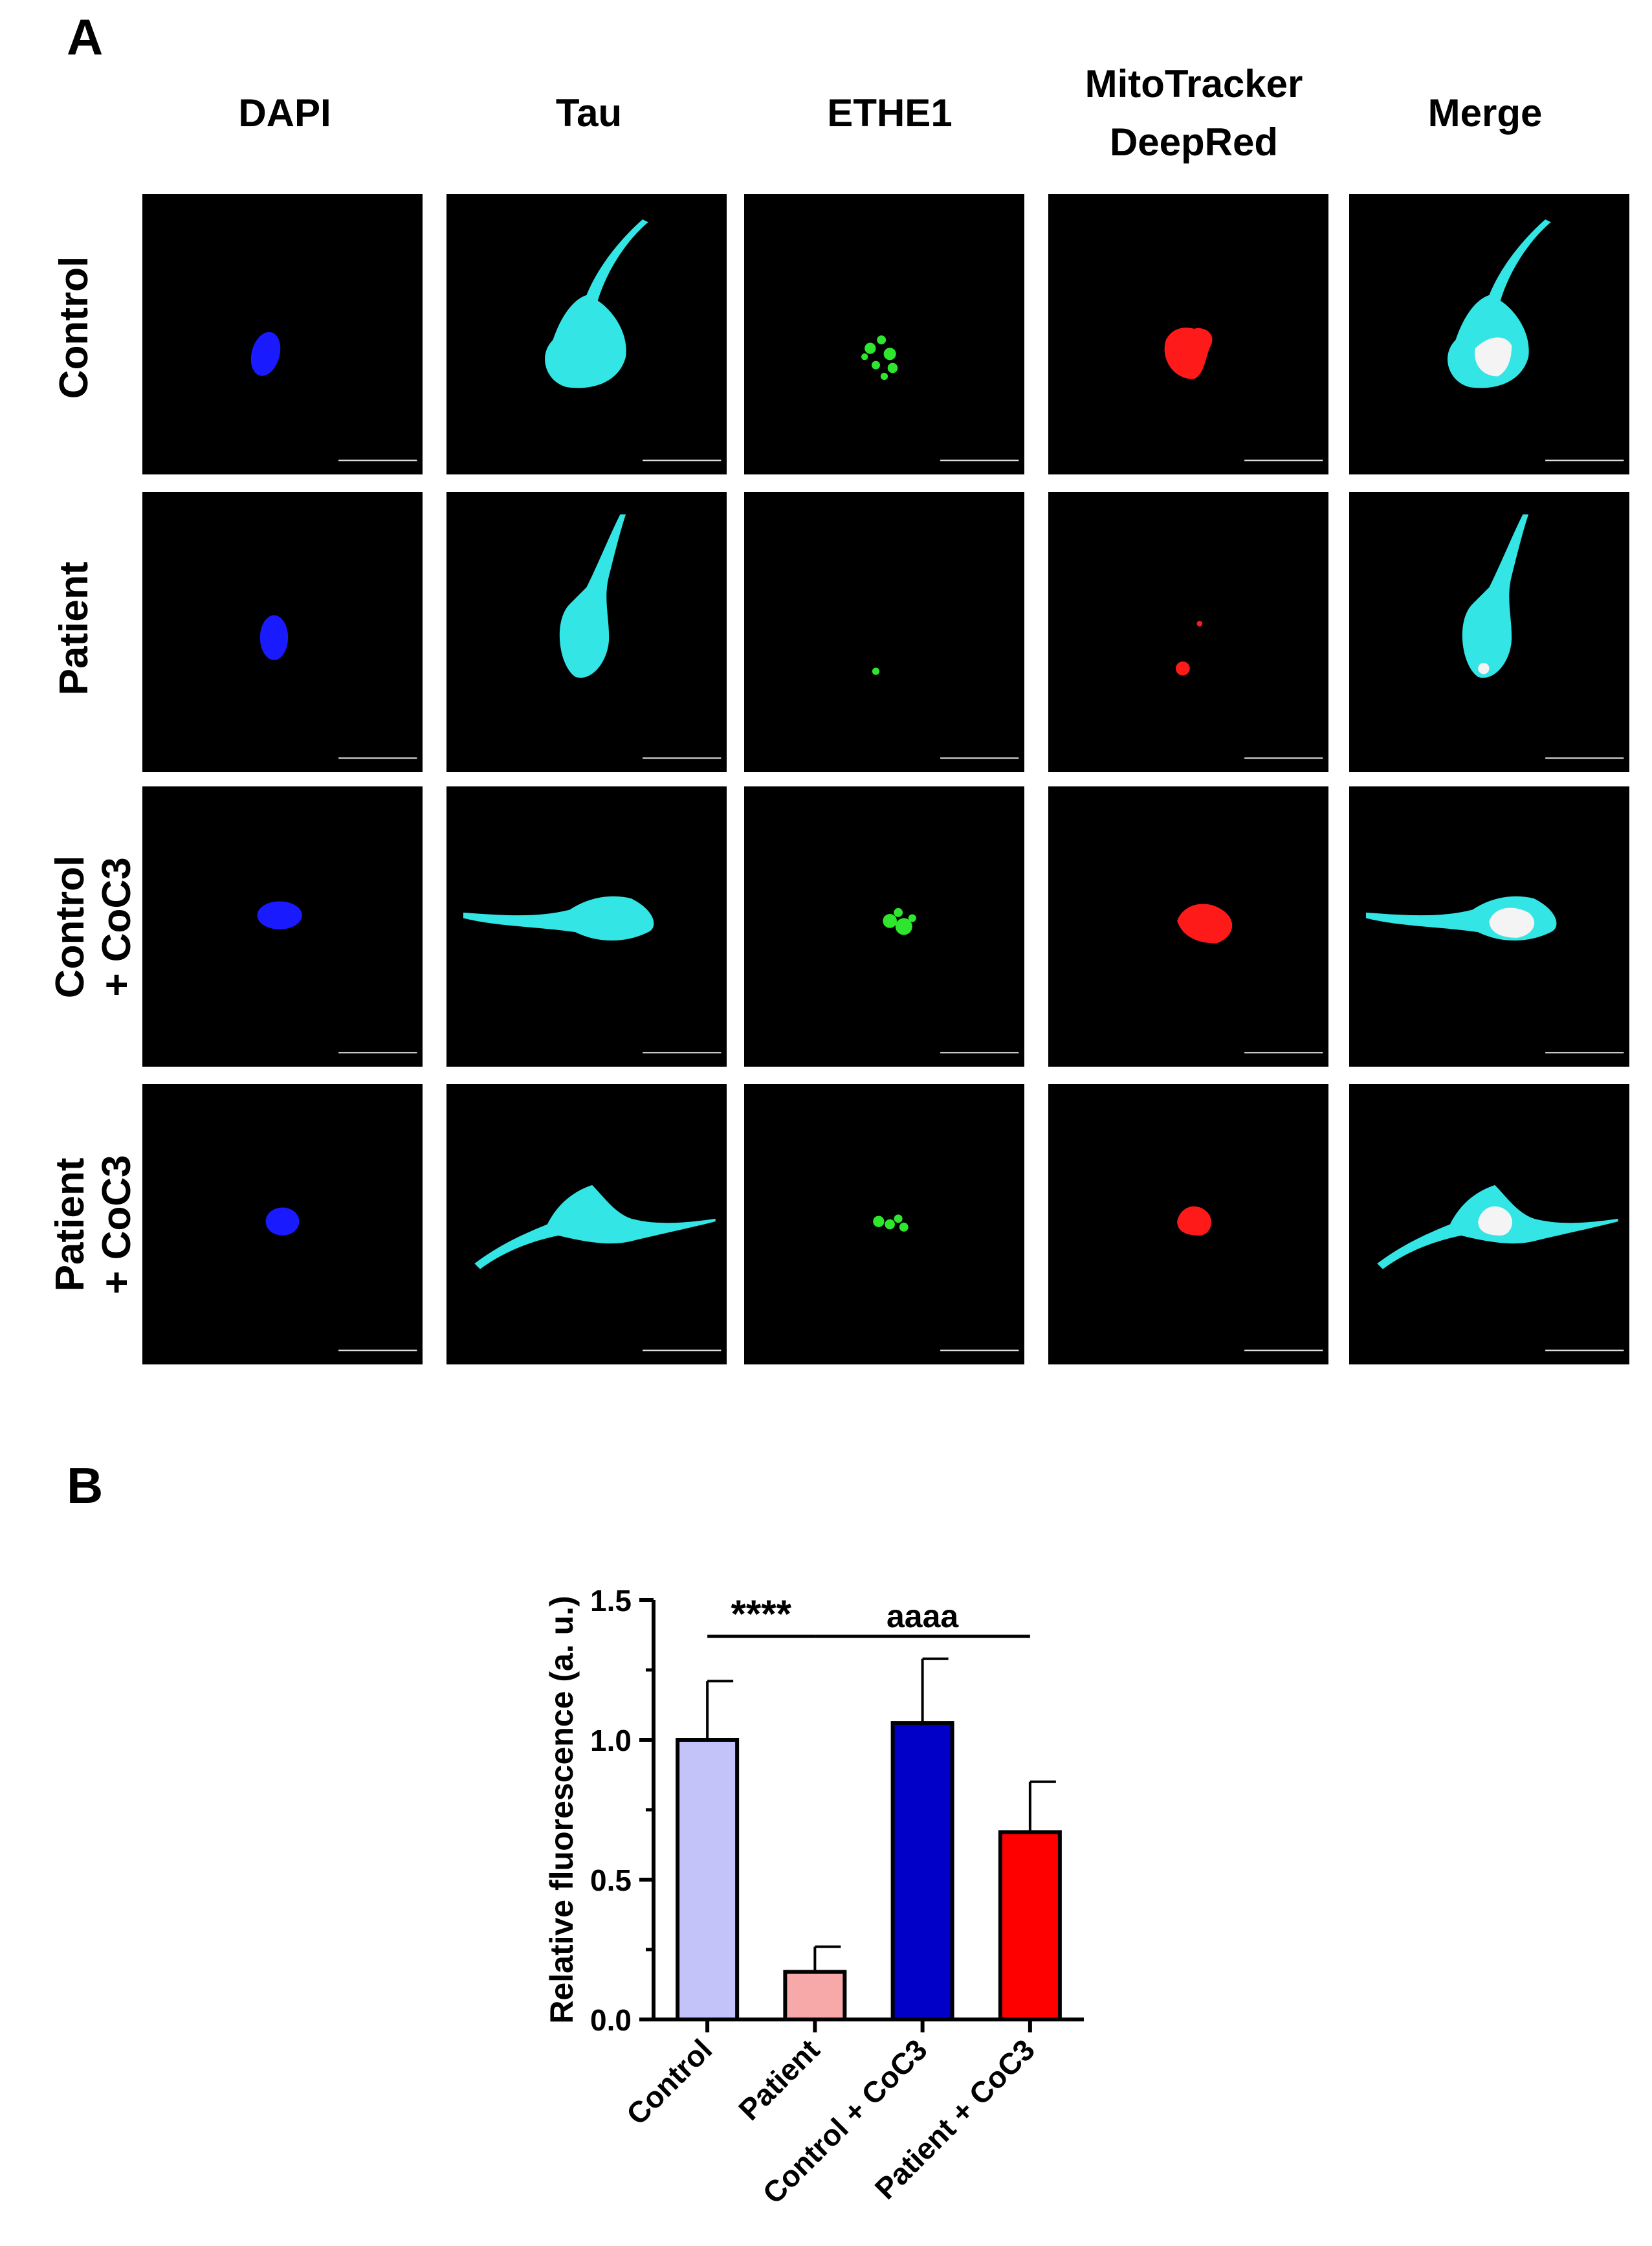  What do you see at coordinates (86, 1486) in the screenshot?
I see `panel-b-letter: B` at bounding box center [86, 1486].